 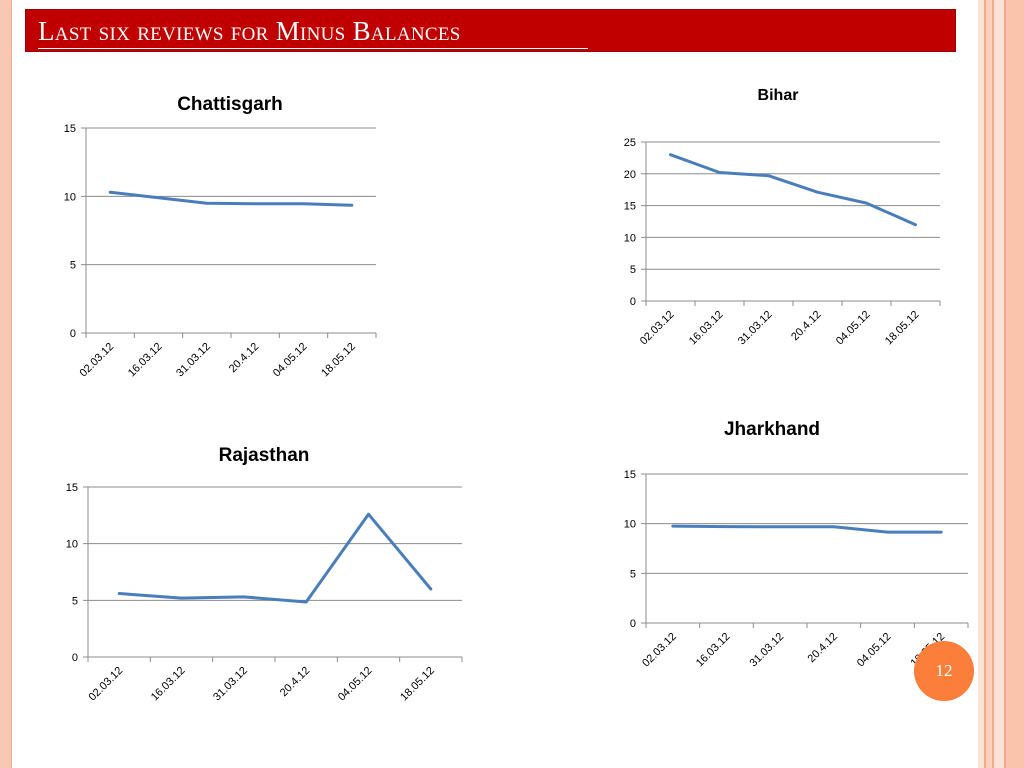 I want to click on left-border-decoration, so click(x=6, y=384).